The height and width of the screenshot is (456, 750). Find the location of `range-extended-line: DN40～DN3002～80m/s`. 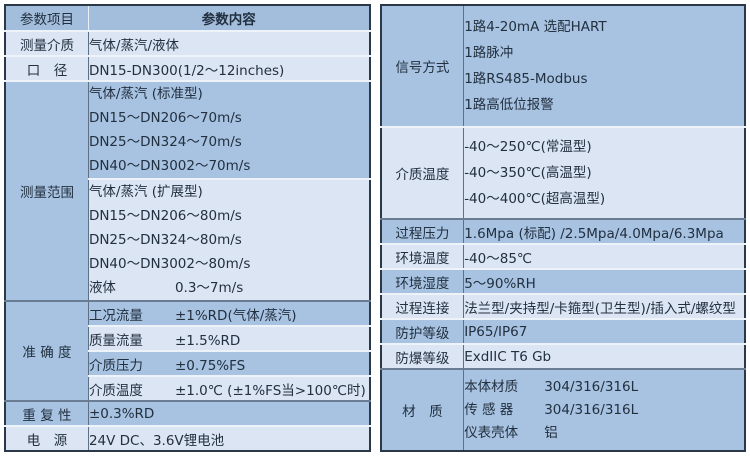

range-extended-line: DN40～DN3002～80m/s is located at coordinates (229, 264).